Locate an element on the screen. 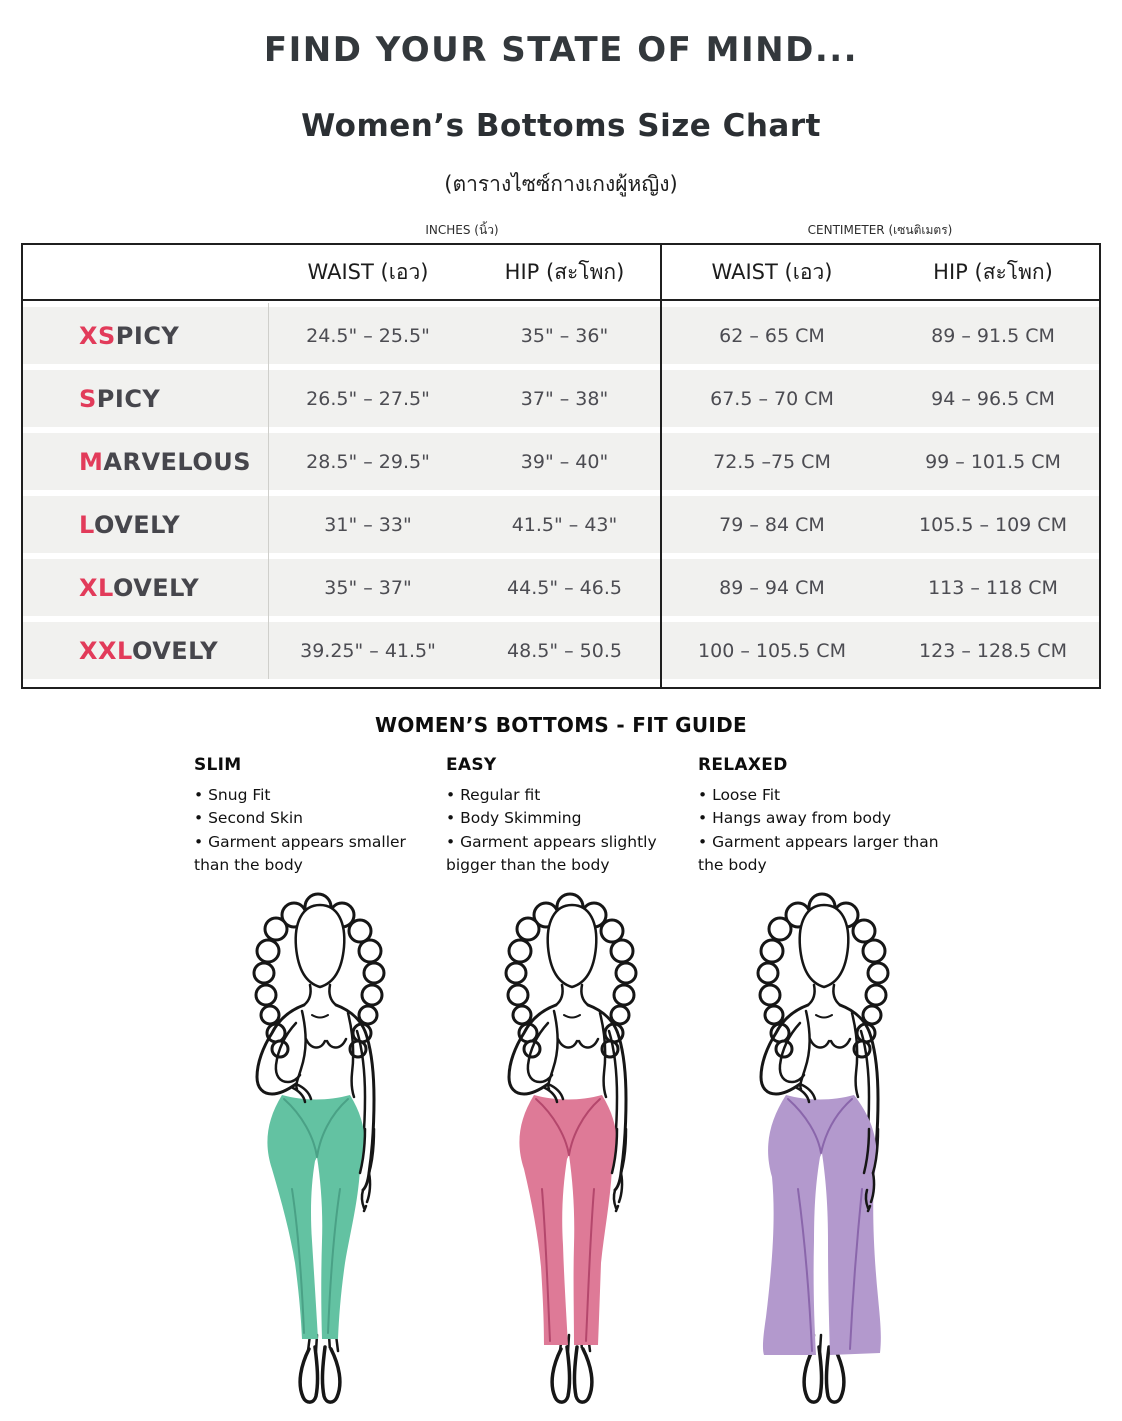  waist-inches-value: 31" – 33" is located at coordinates (368, 524).